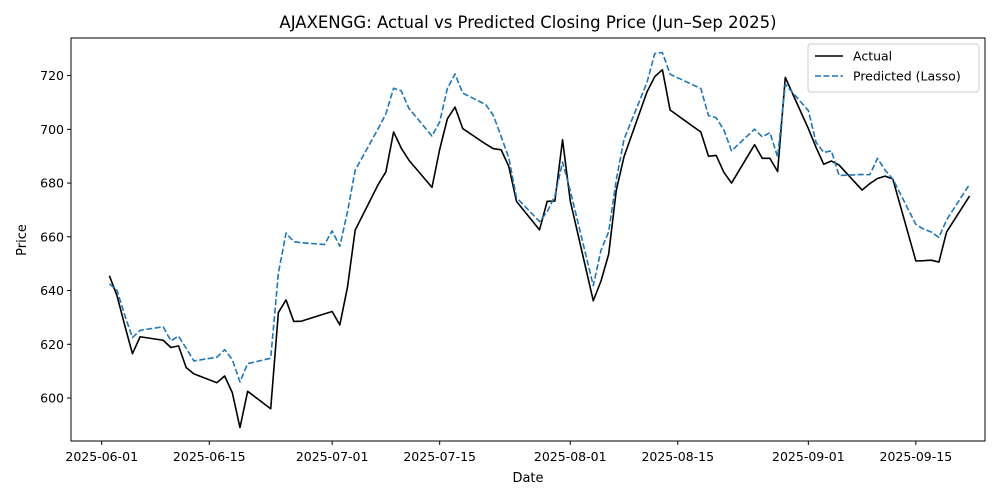 The width and height of the screenshot is (1000, 500). What do you see at coordinates (52, 236) in the screenshot?
I see `y-tick-label: 660` at bounding box center [52, 236].